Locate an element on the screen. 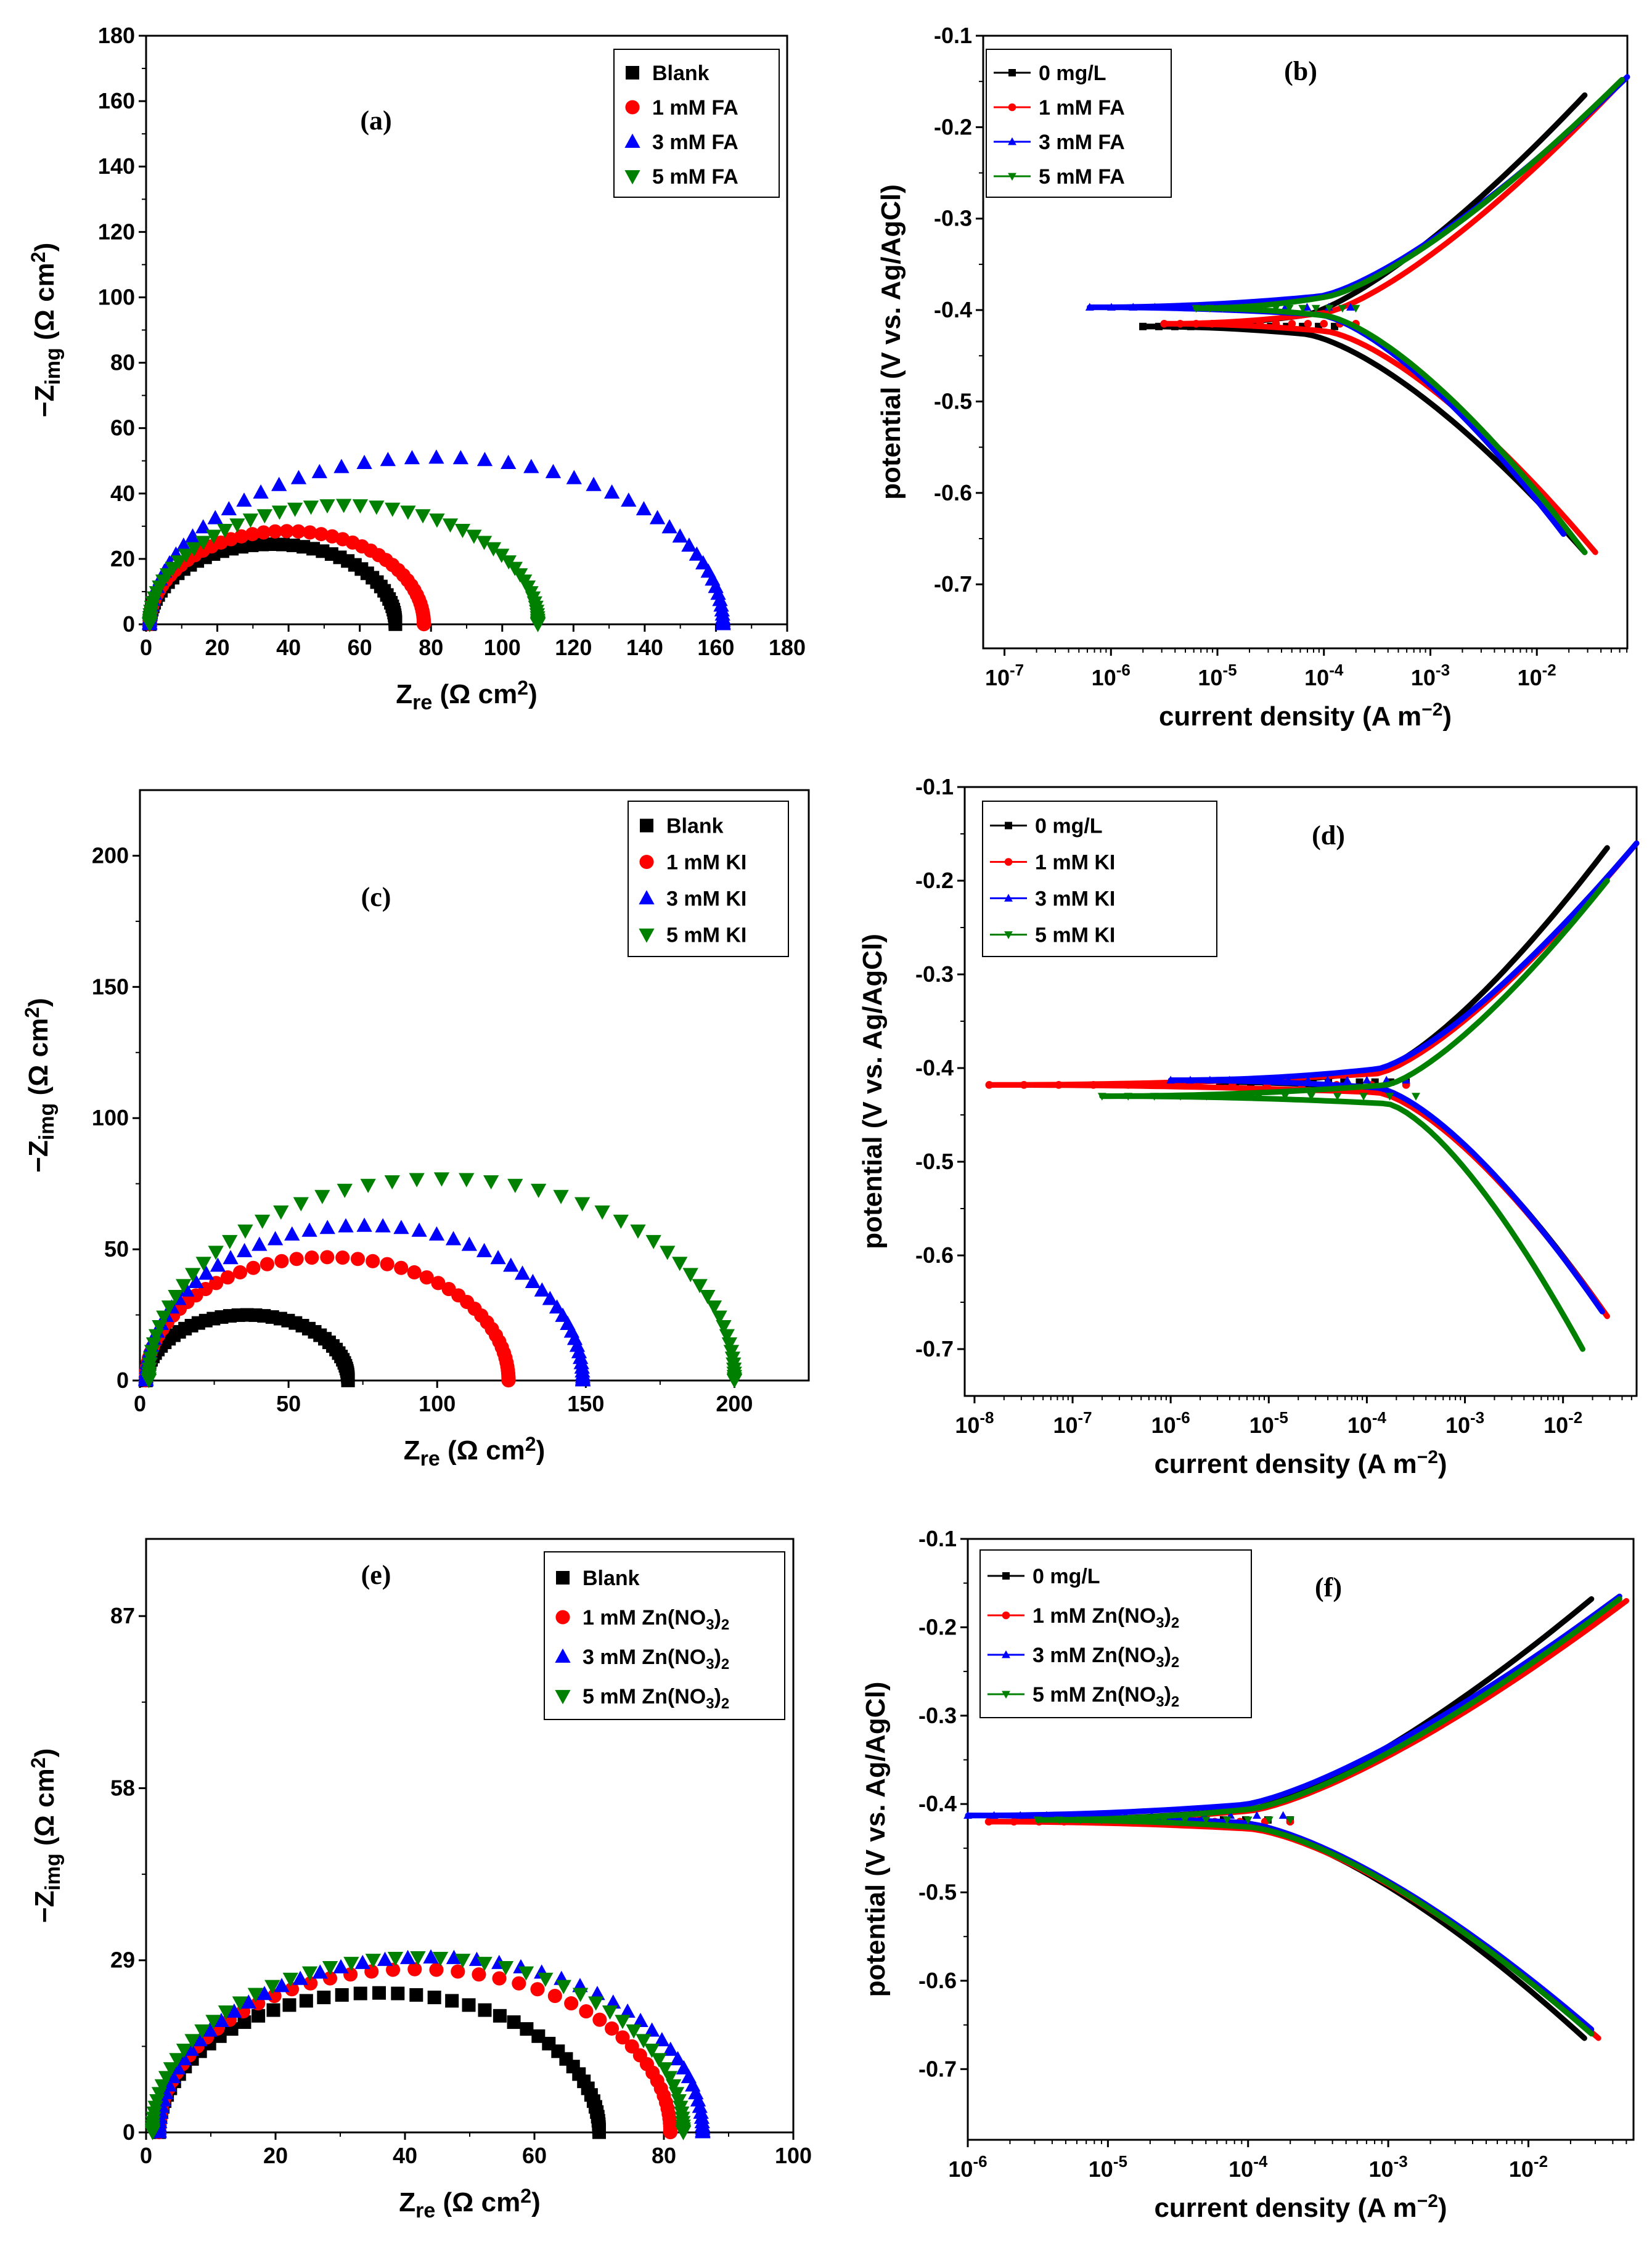 The height and width of the screenshot is (2268, 1652). y-tick-label: -0.2 is located at coordinates (953, 126).